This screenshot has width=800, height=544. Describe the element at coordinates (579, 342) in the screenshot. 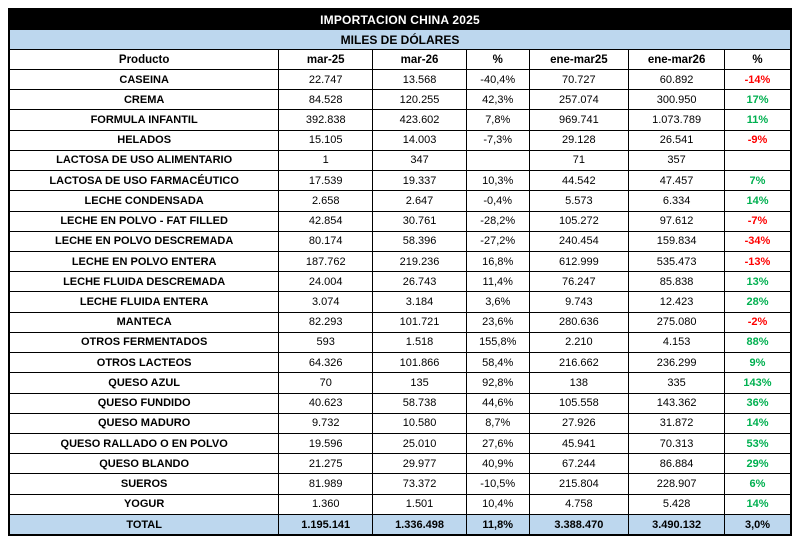

I see `enemar25-value-cell: 2.210` at that location.